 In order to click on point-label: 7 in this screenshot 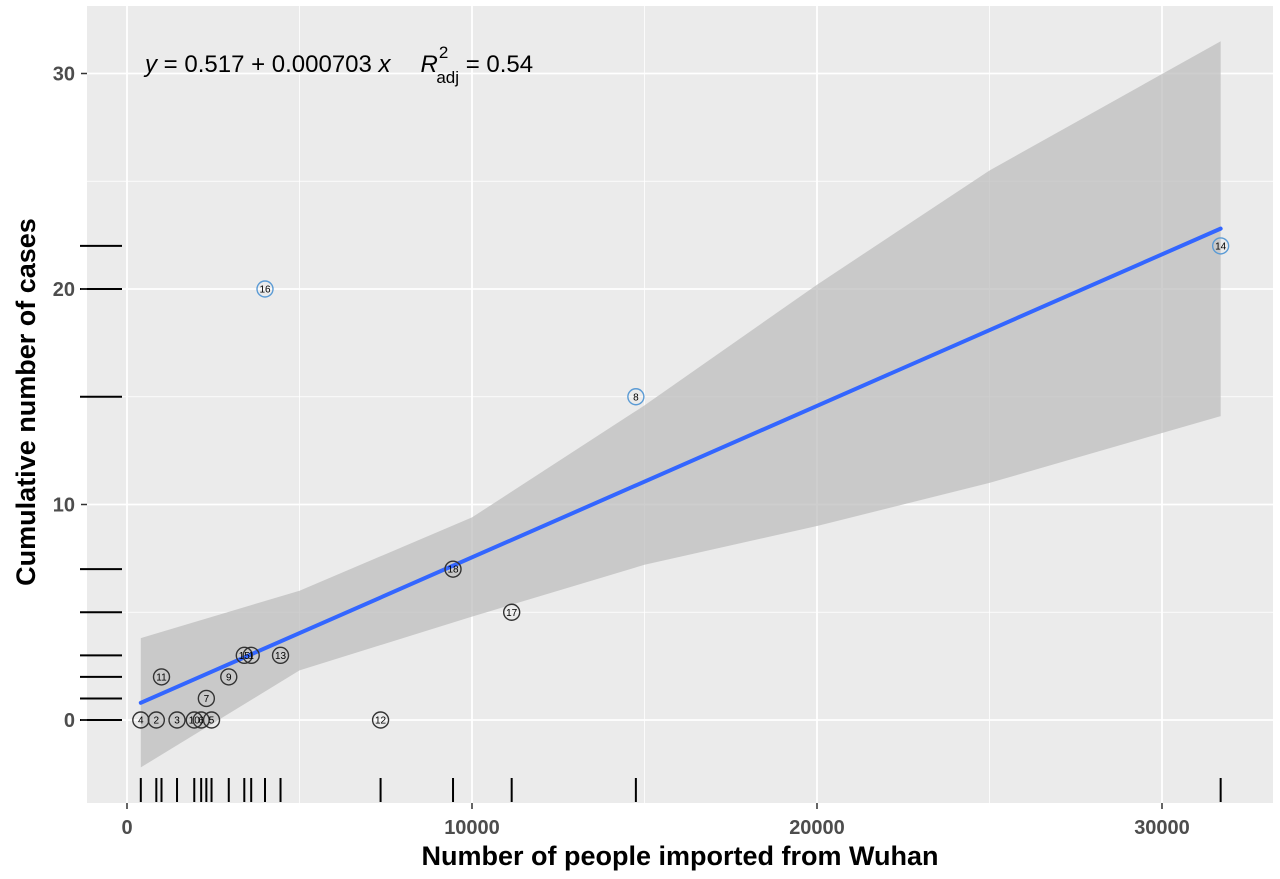, I will do `click(207, 699)`.